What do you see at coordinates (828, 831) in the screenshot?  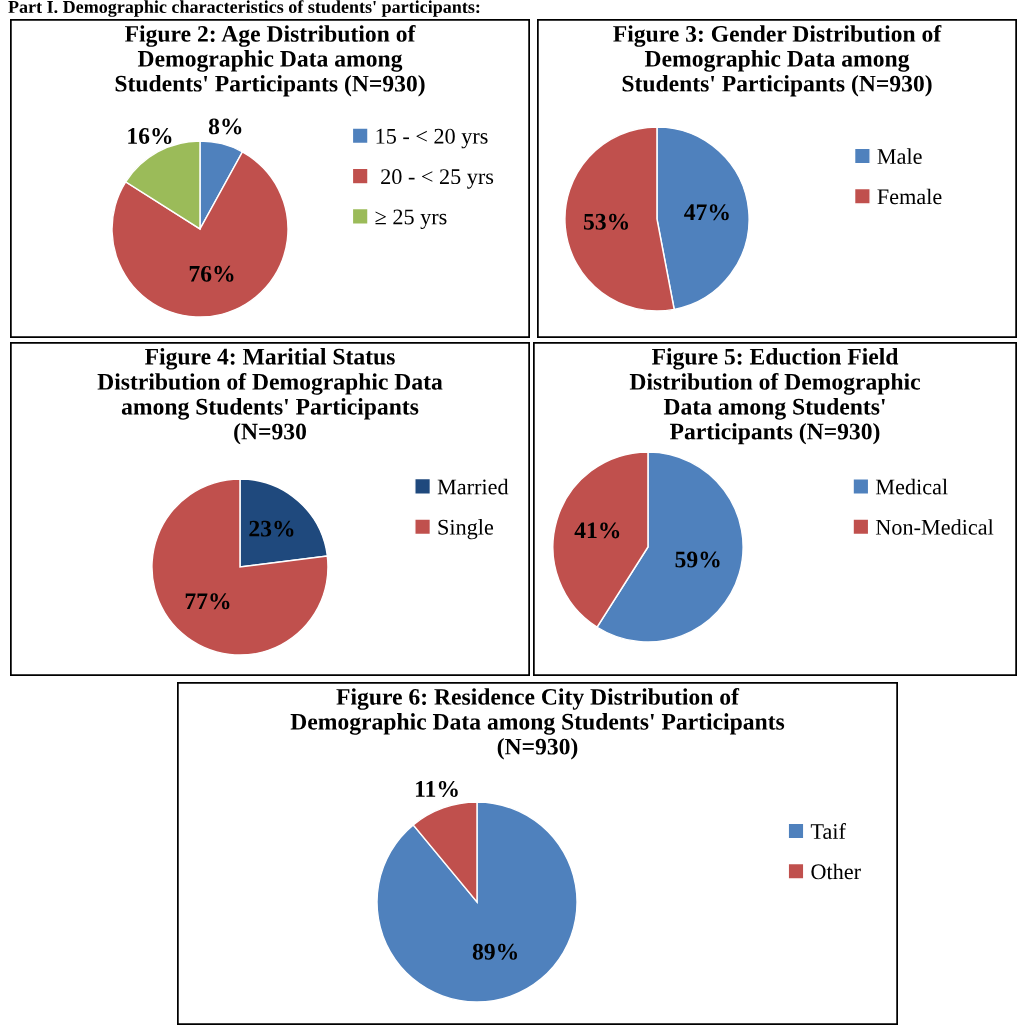 I see `legend-label: Taif` at bounding box center [828, 831].